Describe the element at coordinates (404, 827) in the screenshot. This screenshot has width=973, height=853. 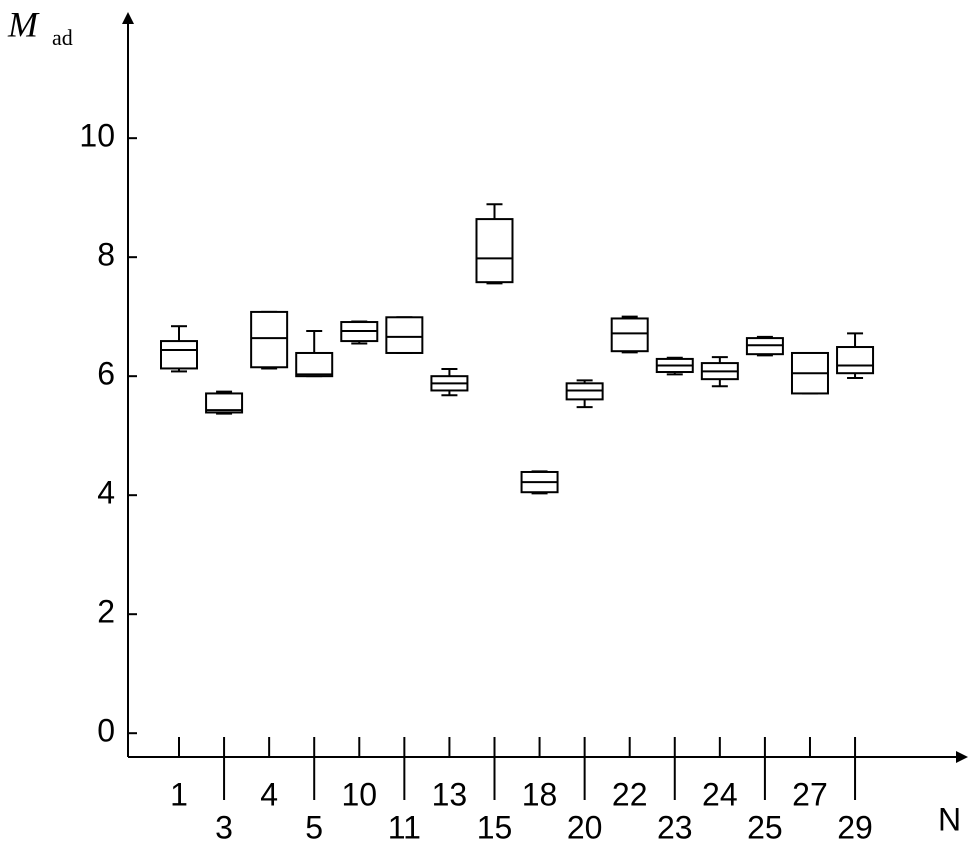
I see `x-tick-label: 11` at that location.